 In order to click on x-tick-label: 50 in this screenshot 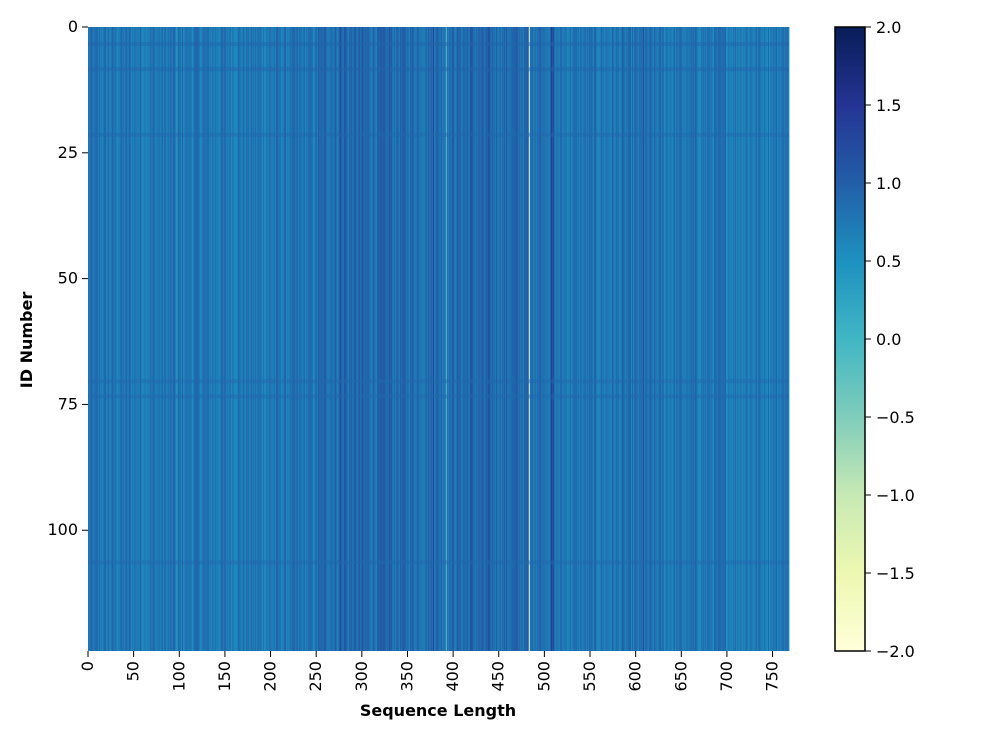, I will do `click(133, 671)`.